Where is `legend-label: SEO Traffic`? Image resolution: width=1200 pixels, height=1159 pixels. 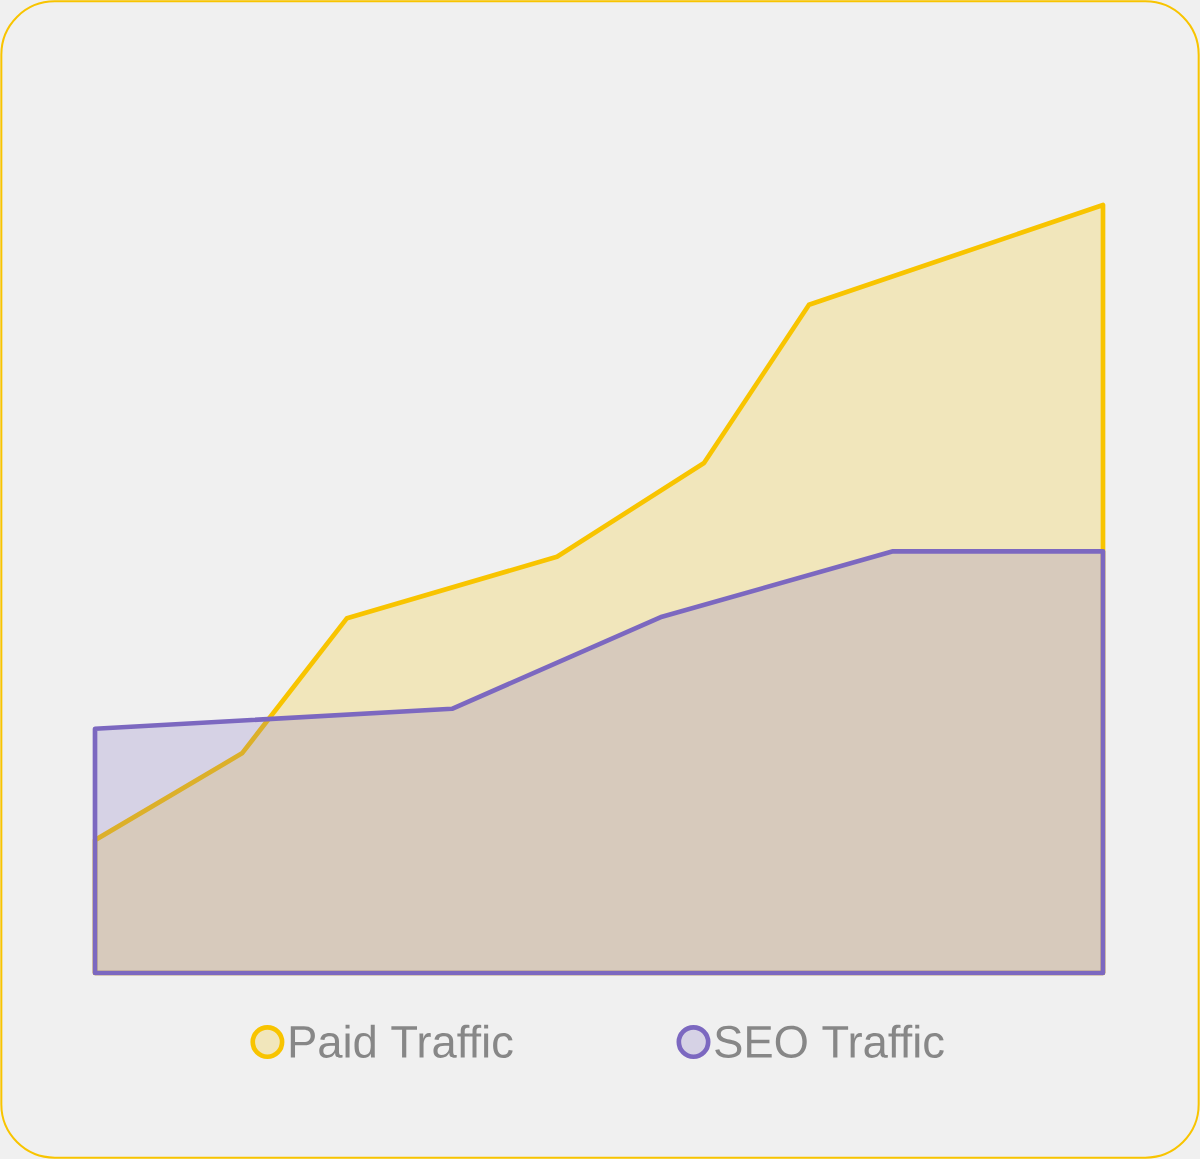
legend-label: SEO Traffic is located at coordinates (829, 1041).